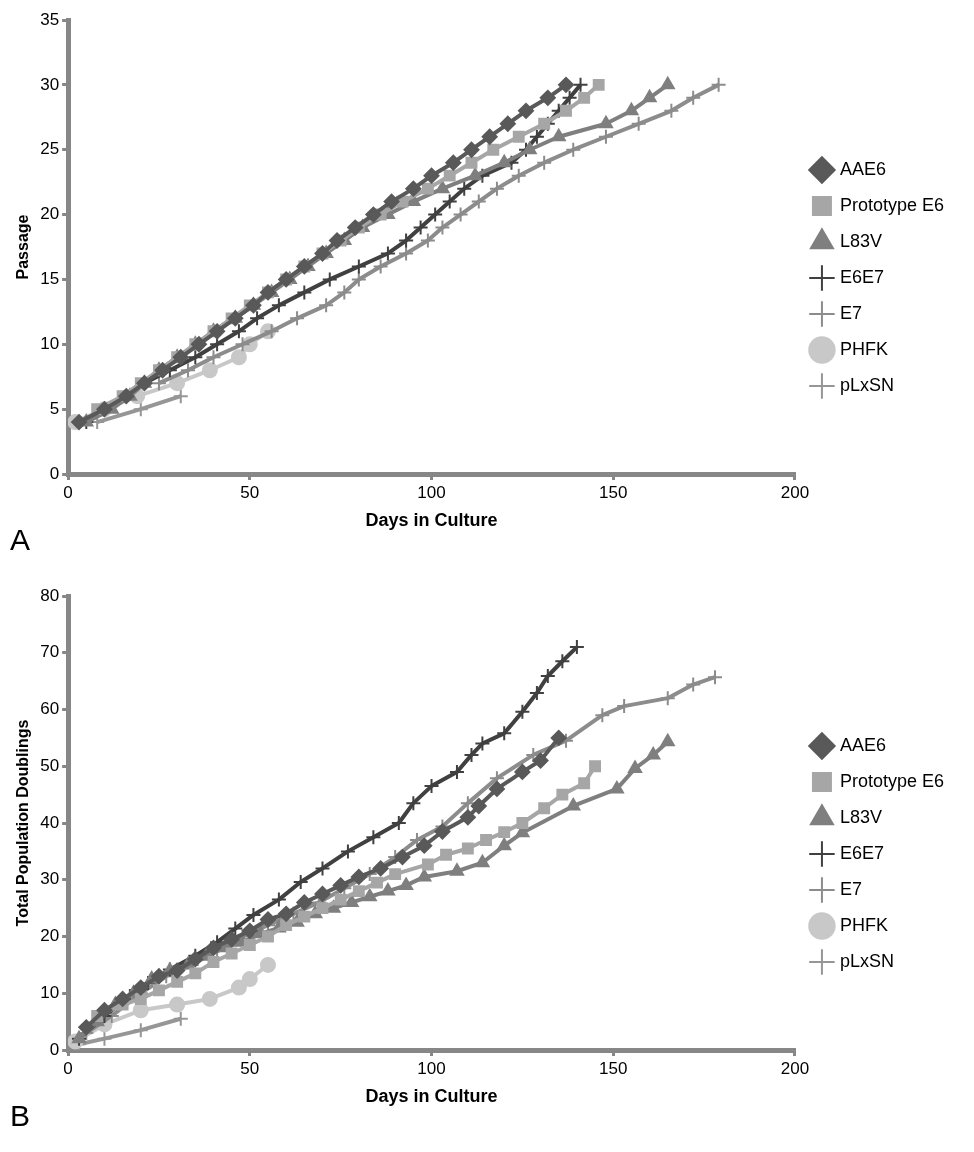 The height and width of the screenshot is (1152, 974). Describe the element at coordinates (50, 765) in the screenshot. I see `y-tick-label: 50` at that location.